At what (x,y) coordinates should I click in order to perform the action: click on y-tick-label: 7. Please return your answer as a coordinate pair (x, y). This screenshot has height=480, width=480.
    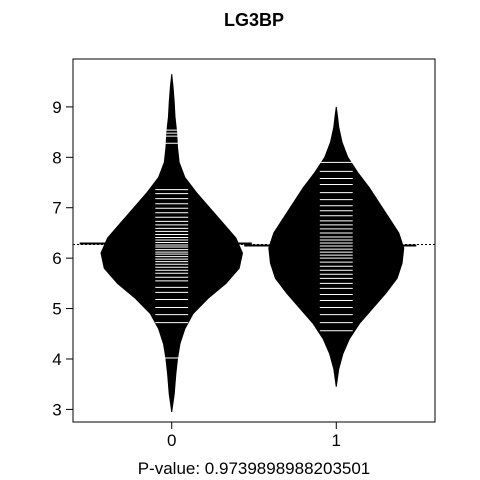
    Looking at the image, I should click on (56, 208).